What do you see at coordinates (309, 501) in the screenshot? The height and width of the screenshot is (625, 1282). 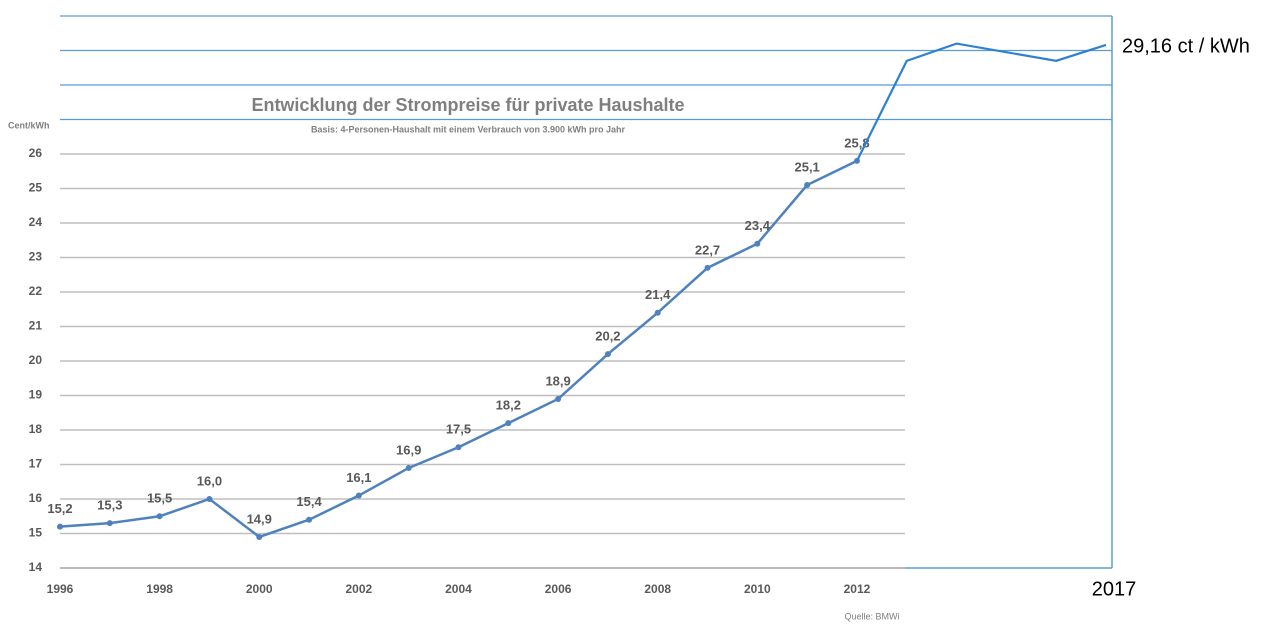 I see `data-label: 15,4` at bounding box center [309, 501].